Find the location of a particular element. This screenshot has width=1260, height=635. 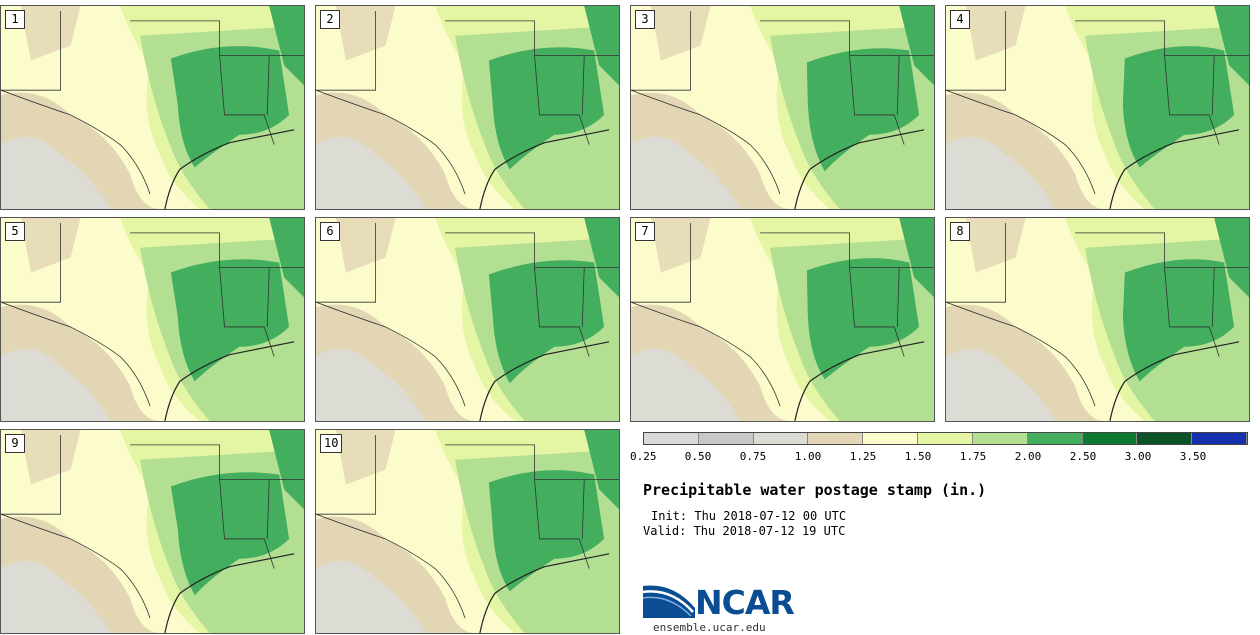

legend-tick-label: 0.25 is located at coordinates (643, 456).